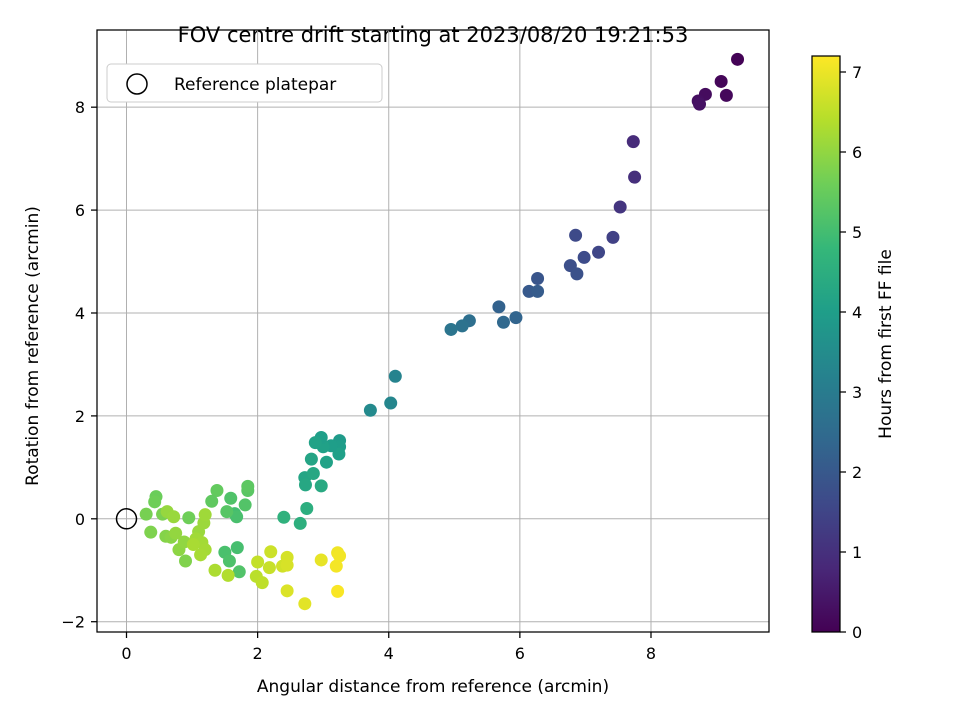  What do you see at coordinates (80, 210) in the screenshot?
I see `y-tick-label: 6` at bounding box center [80, 210].